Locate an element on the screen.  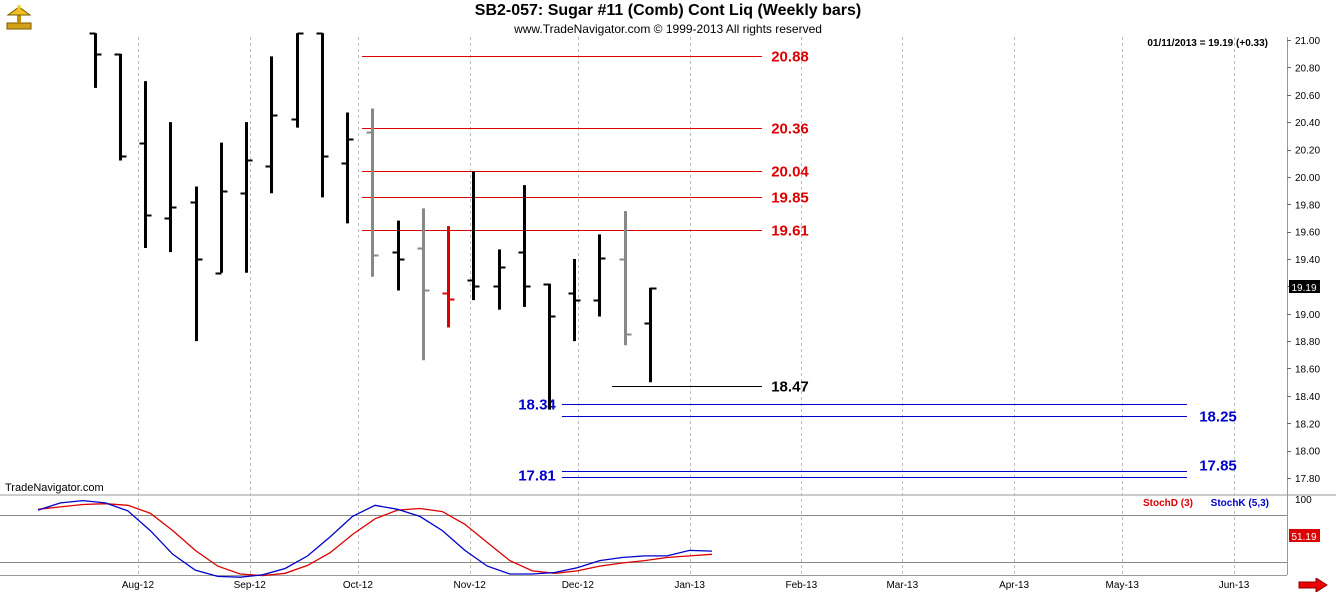
y-axis-tick-label: 19.00 is located at coordinates (1307, 315).